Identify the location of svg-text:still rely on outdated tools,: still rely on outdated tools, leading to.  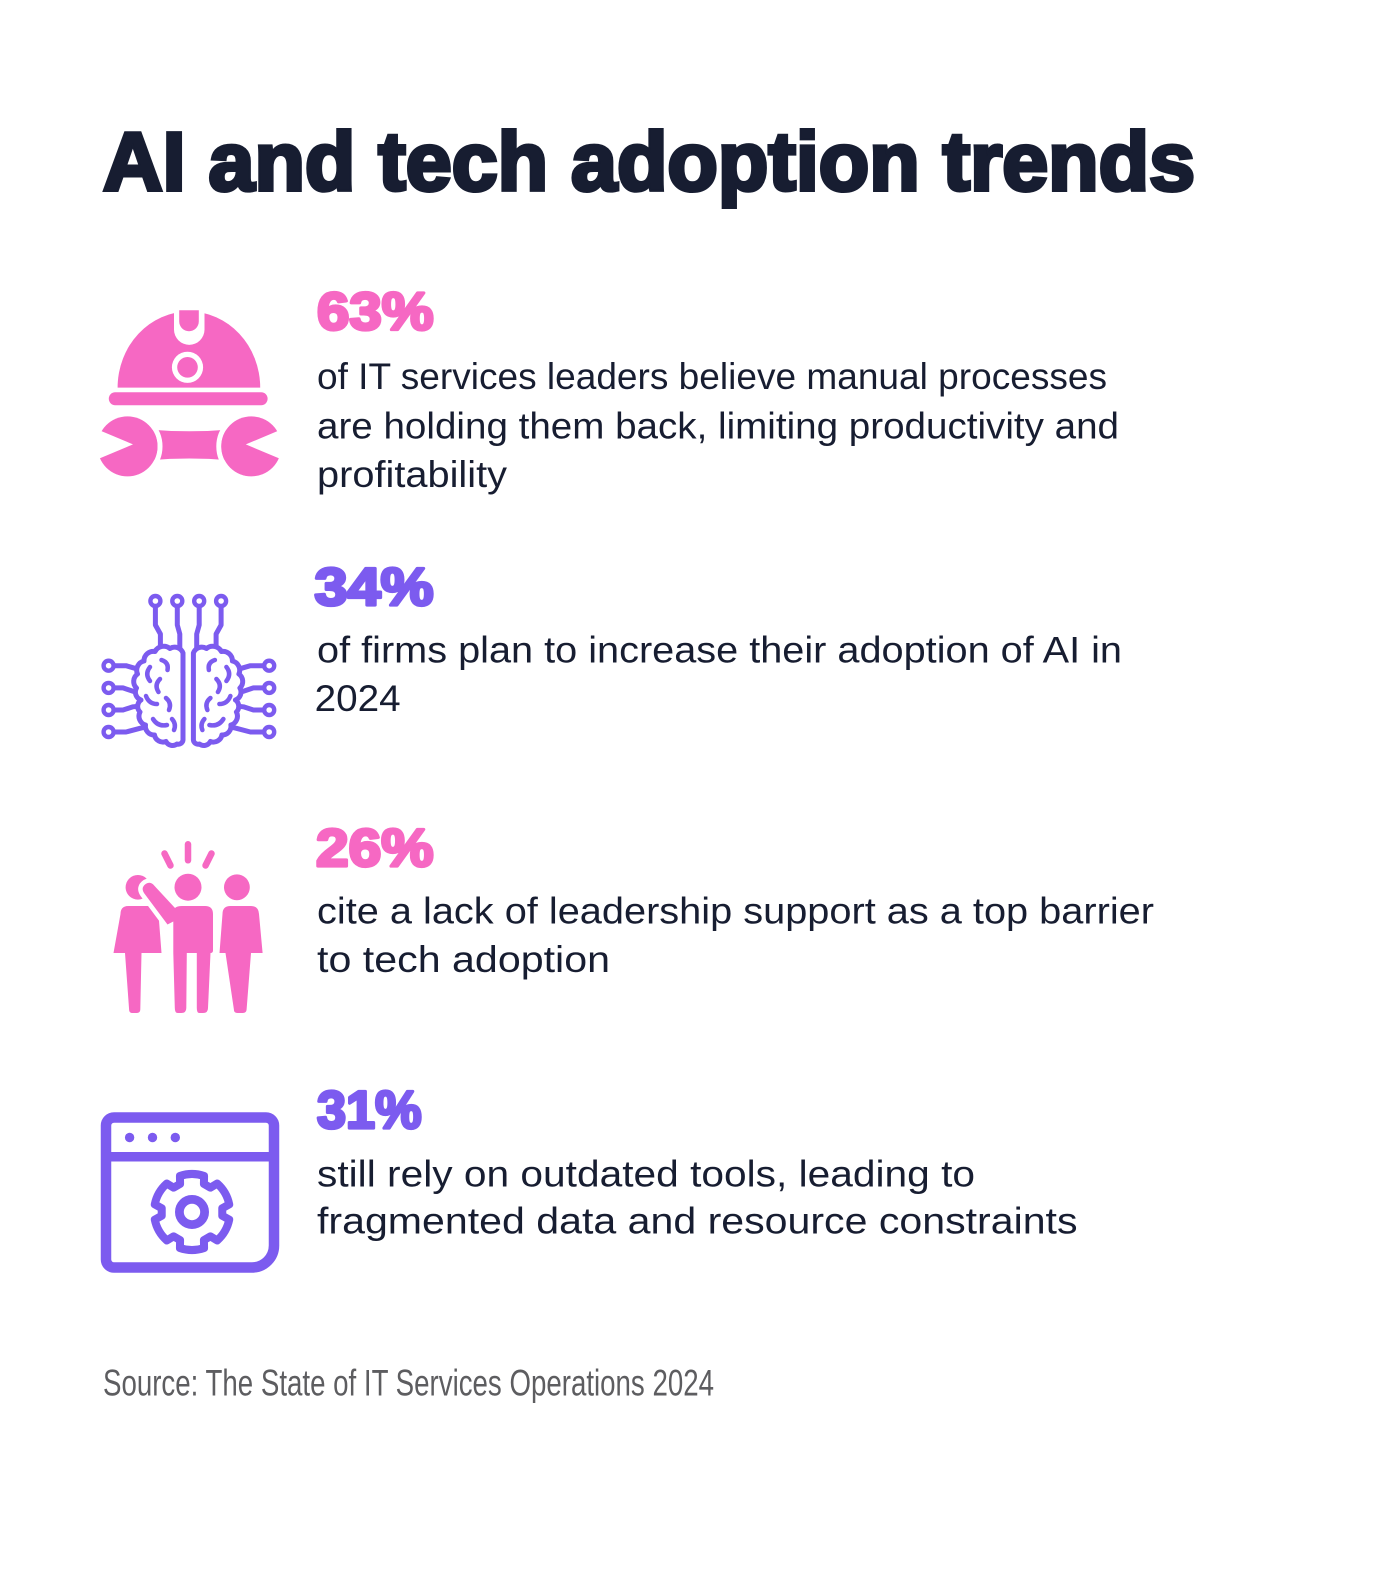
(646, 1174).